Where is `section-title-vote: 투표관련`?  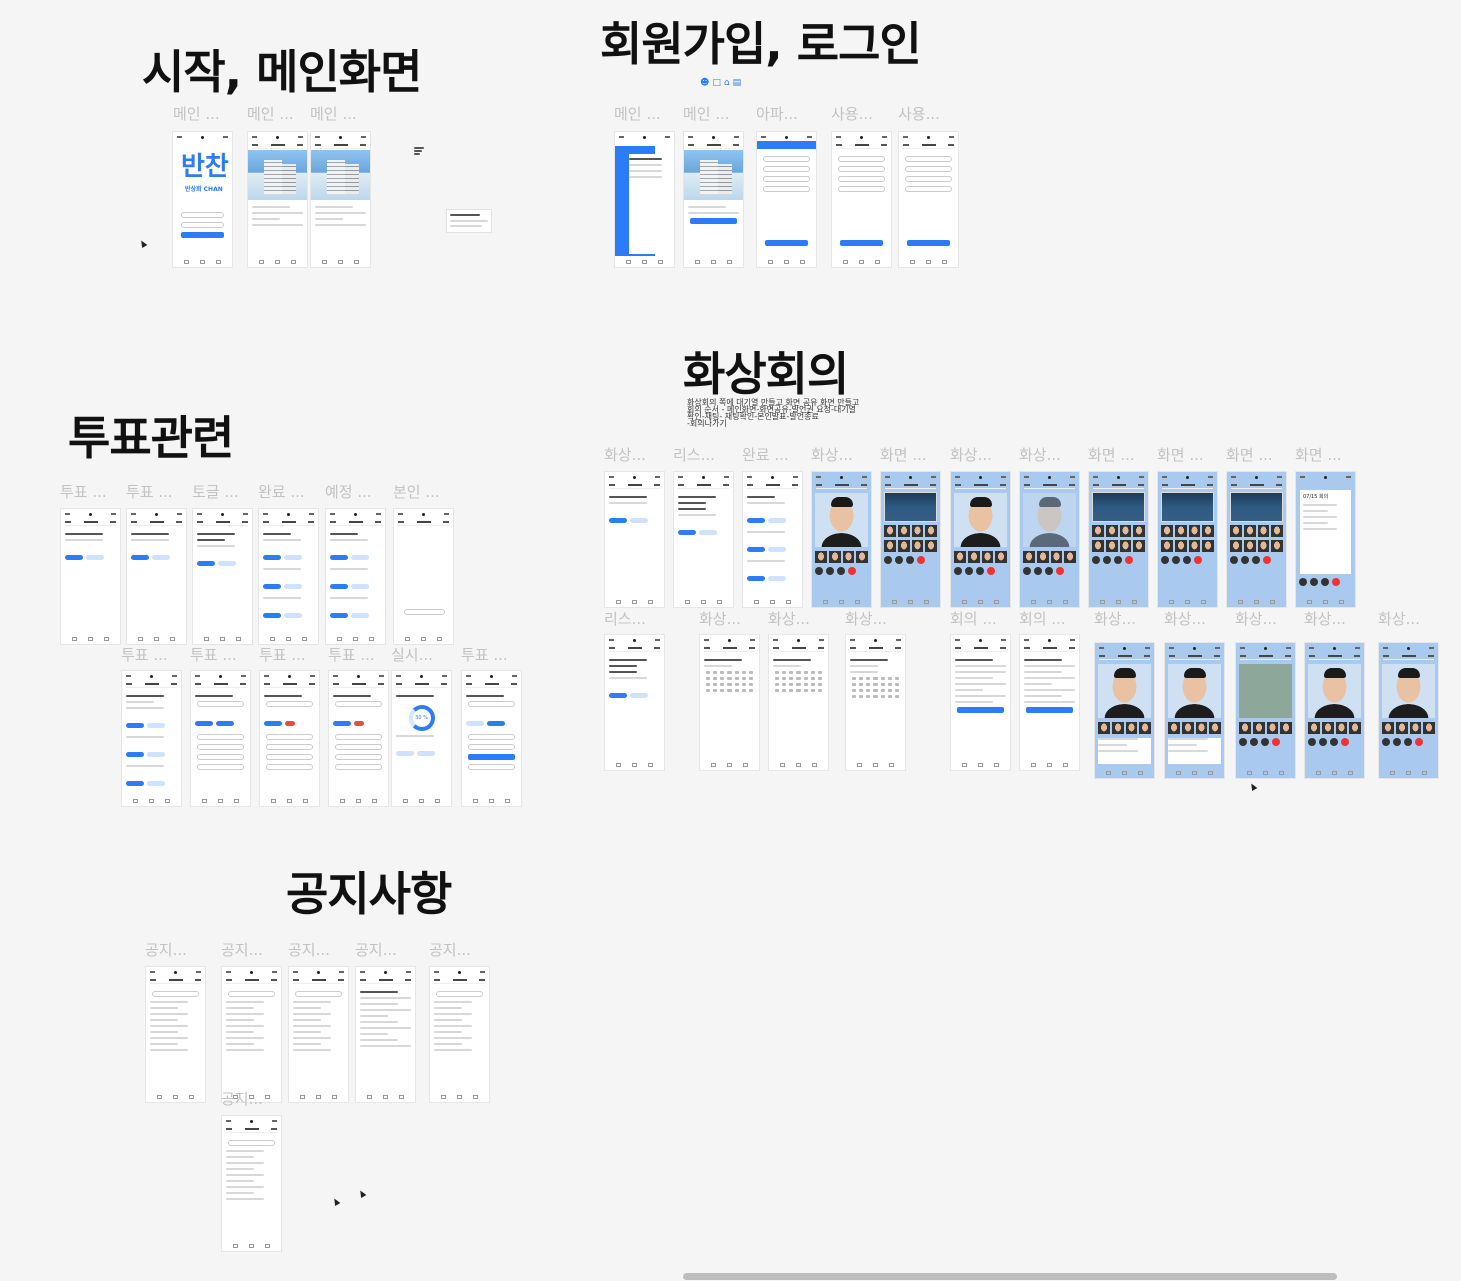 section-title-vote: 투표관련 is located at coordinates (151, 438).